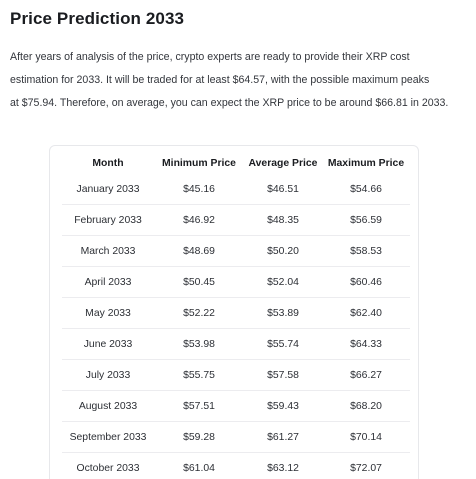 The width and height of the screenshot is (476, 479). I want to click on cell-month: May 2033, so click(108, 313).